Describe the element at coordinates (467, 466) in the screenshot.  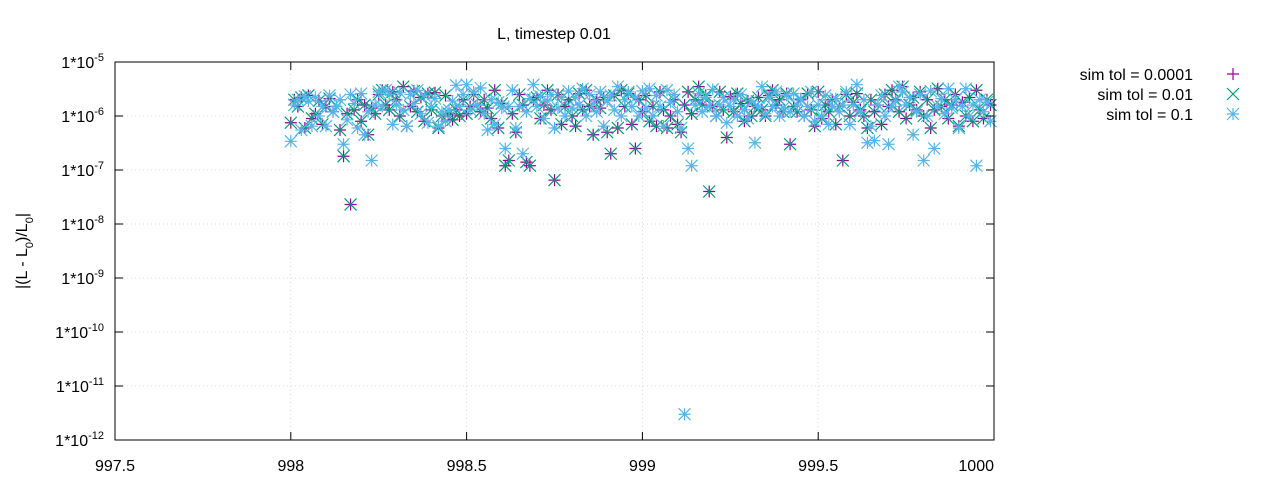
I see `x-tick-label: 998.5` at that location.